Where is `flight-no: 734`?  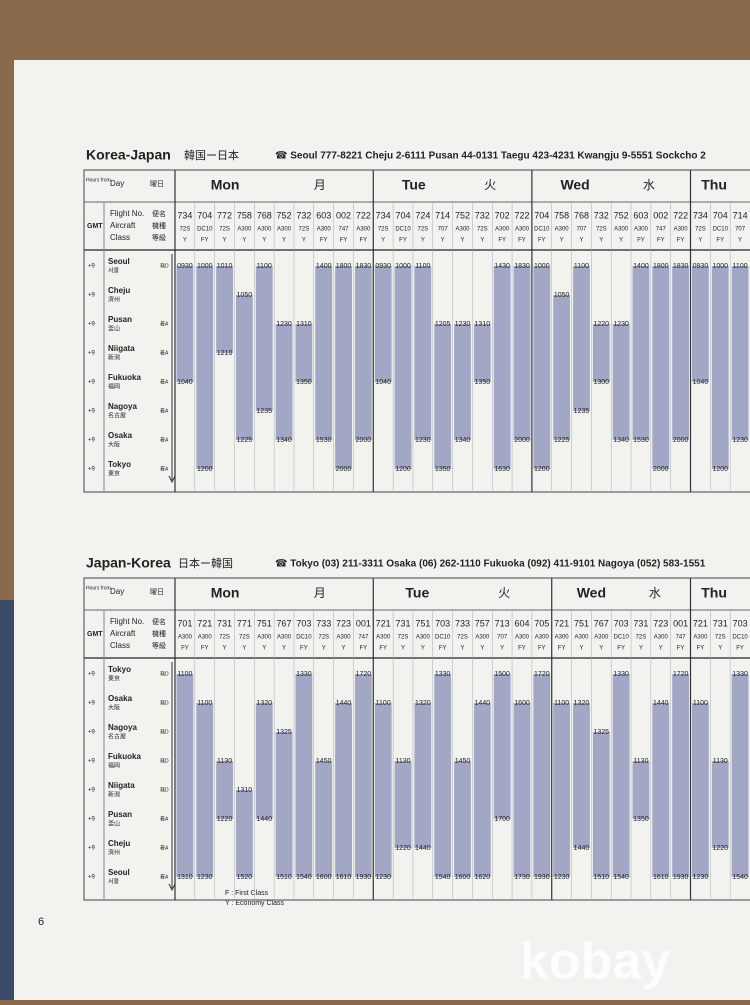
flight-no: 734 is located at coordinates (700, 215).